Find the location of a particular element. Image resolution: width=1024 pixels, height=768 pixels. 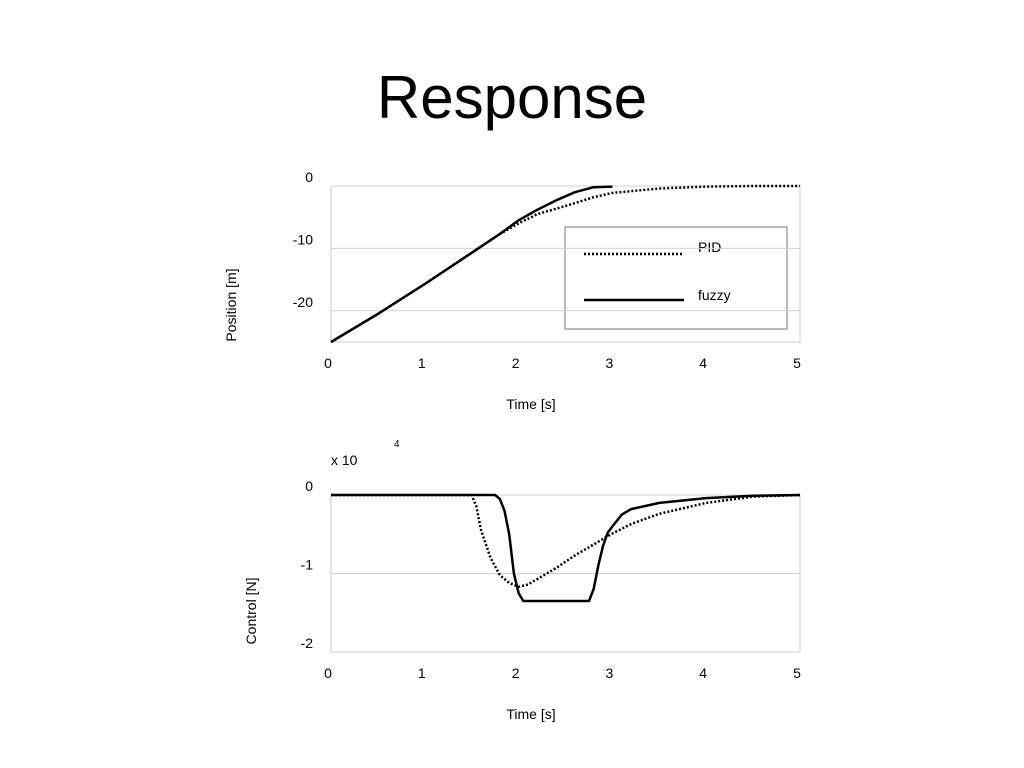

position-xtick-label: 3 is located at coordinates (610, 363).